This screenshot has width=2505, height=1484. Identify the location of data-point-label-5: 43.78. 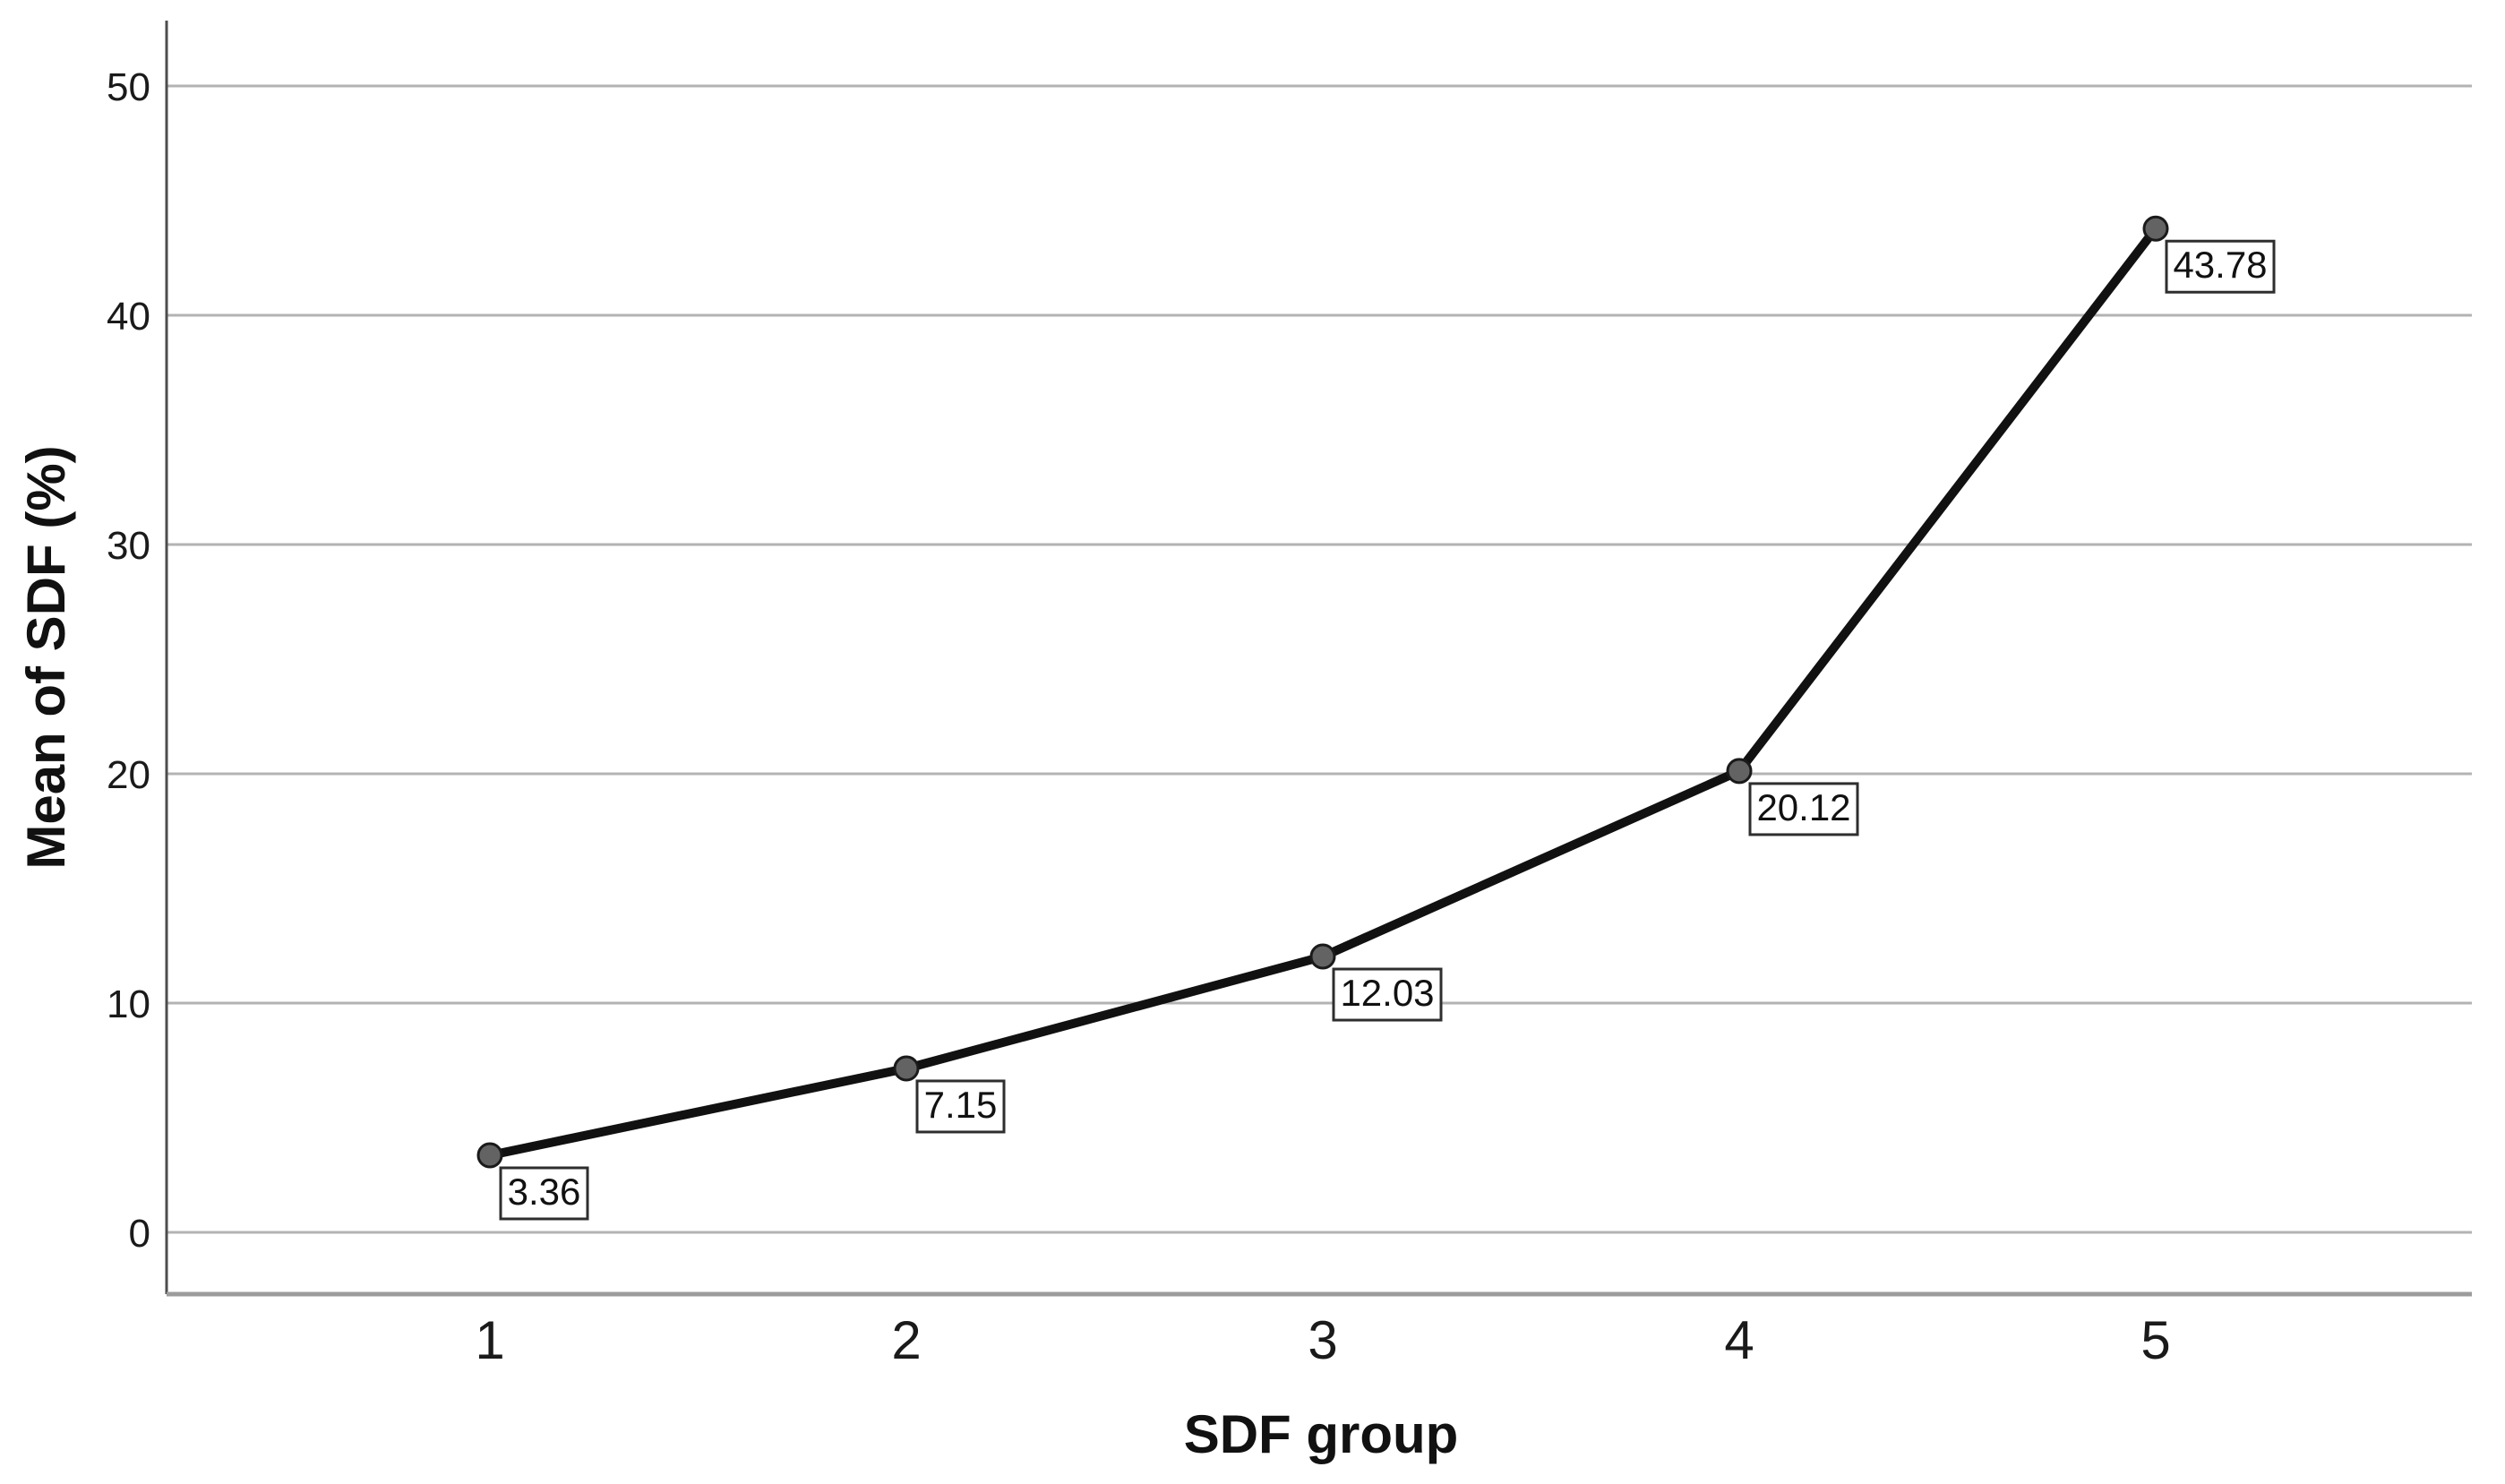
(2220, 266).